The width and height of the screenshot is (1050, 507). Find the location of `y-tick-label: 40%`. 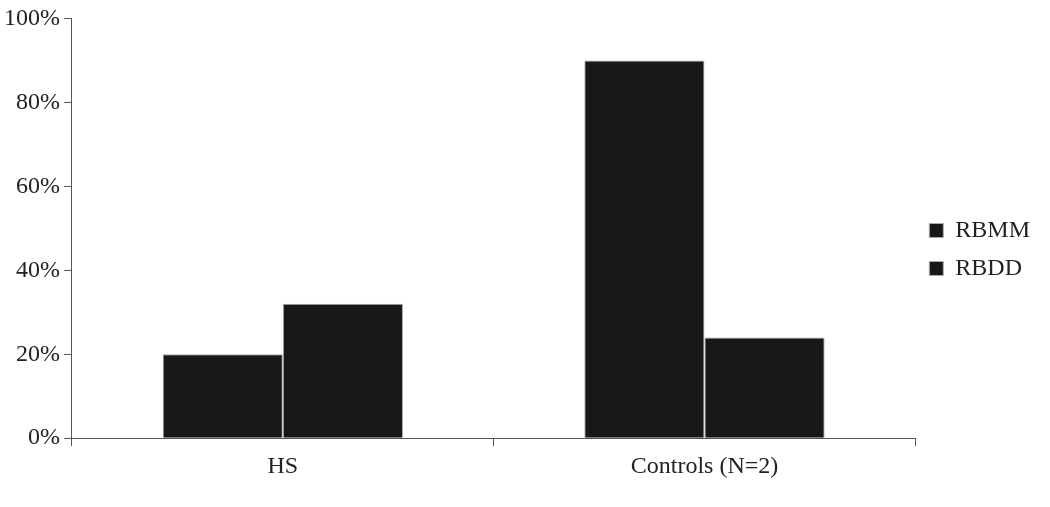

y-tick-label: 40% is located at coordinates (37, 268).